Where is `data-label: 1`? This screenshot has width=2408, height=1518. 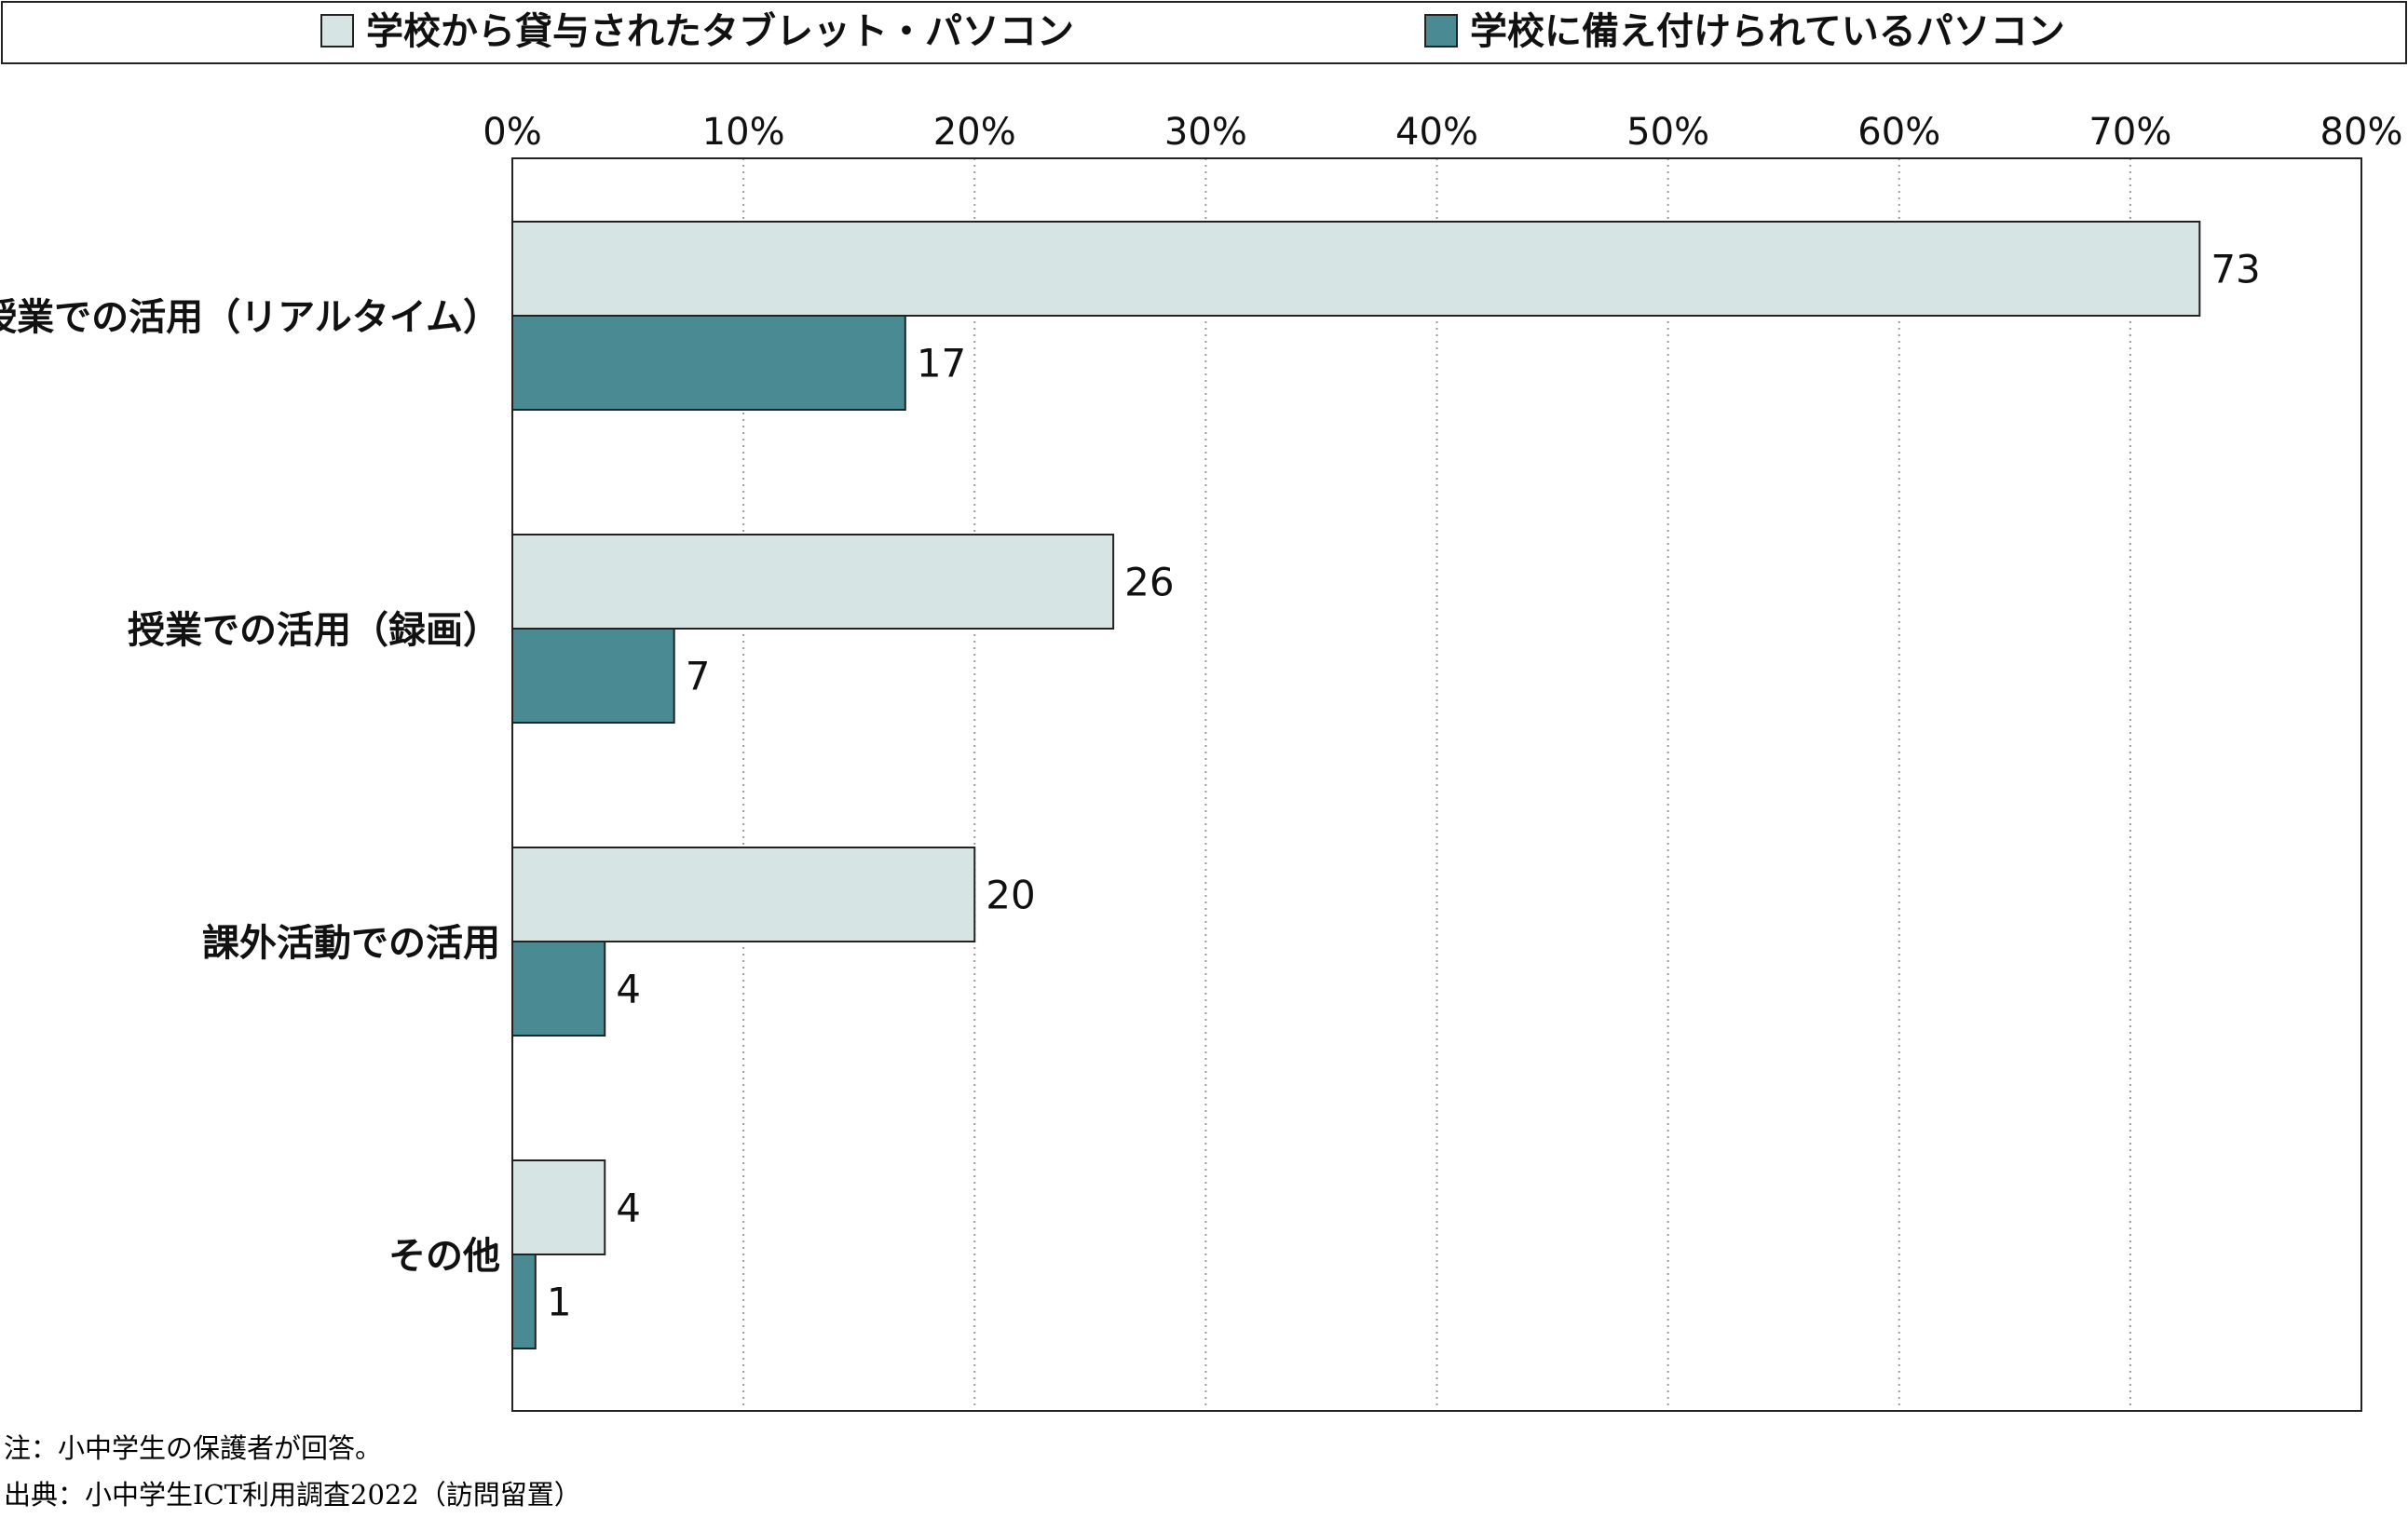
data-label: 1 is located at coordinates (559, 1302).